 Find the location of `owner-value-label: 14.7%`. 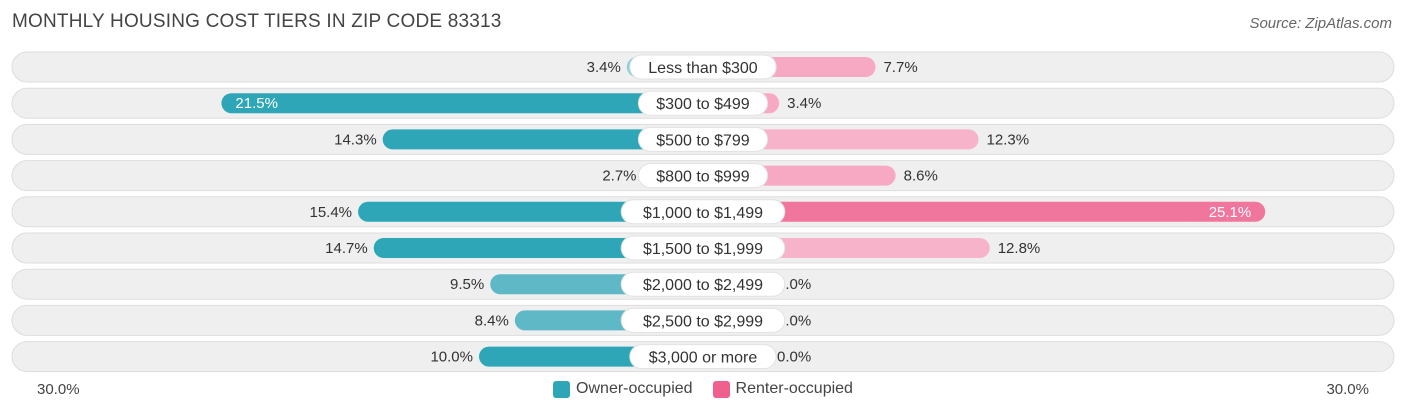

owner-value-label: 14.7% is located at coordinates (346, 248).